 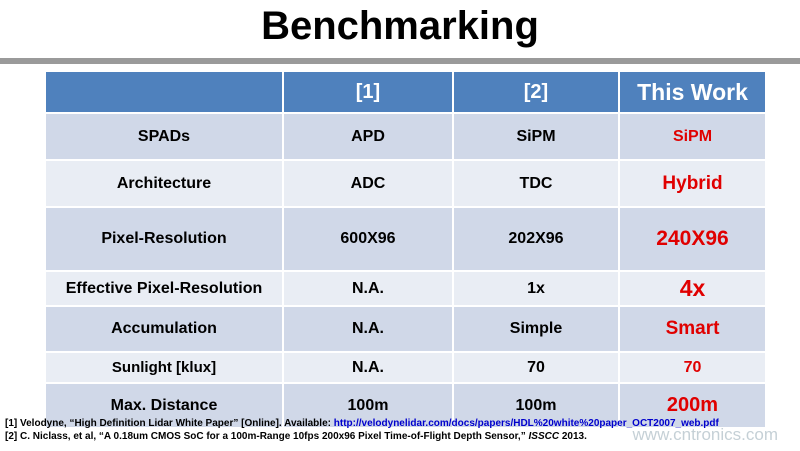 What do you see at coordinates (164, 329) in the screenshot?
I see `row-label: Accumulation` at bounding box center [164, 329].